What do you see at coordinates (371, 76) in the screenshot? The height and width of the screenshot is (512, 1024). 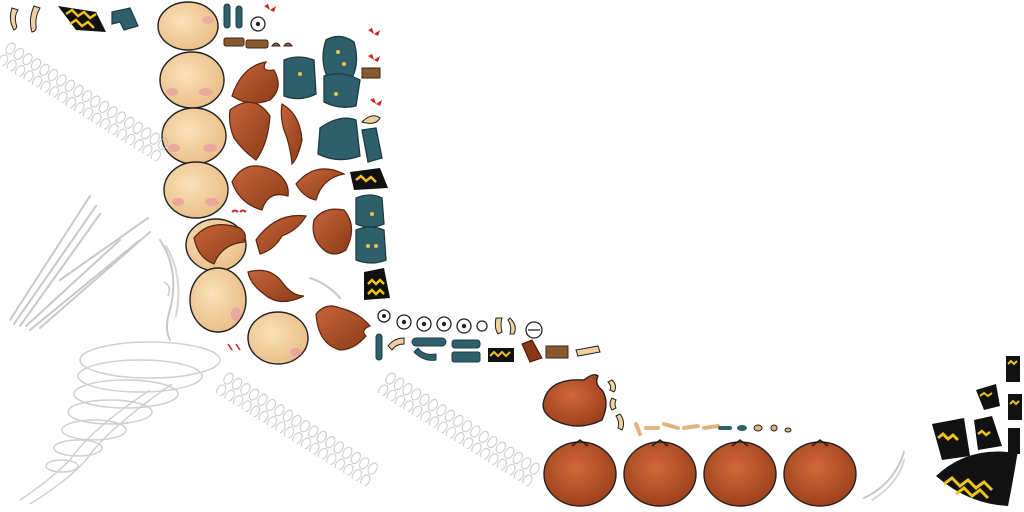 I see `ribbon-sprites` at bounding box center [371, 76].